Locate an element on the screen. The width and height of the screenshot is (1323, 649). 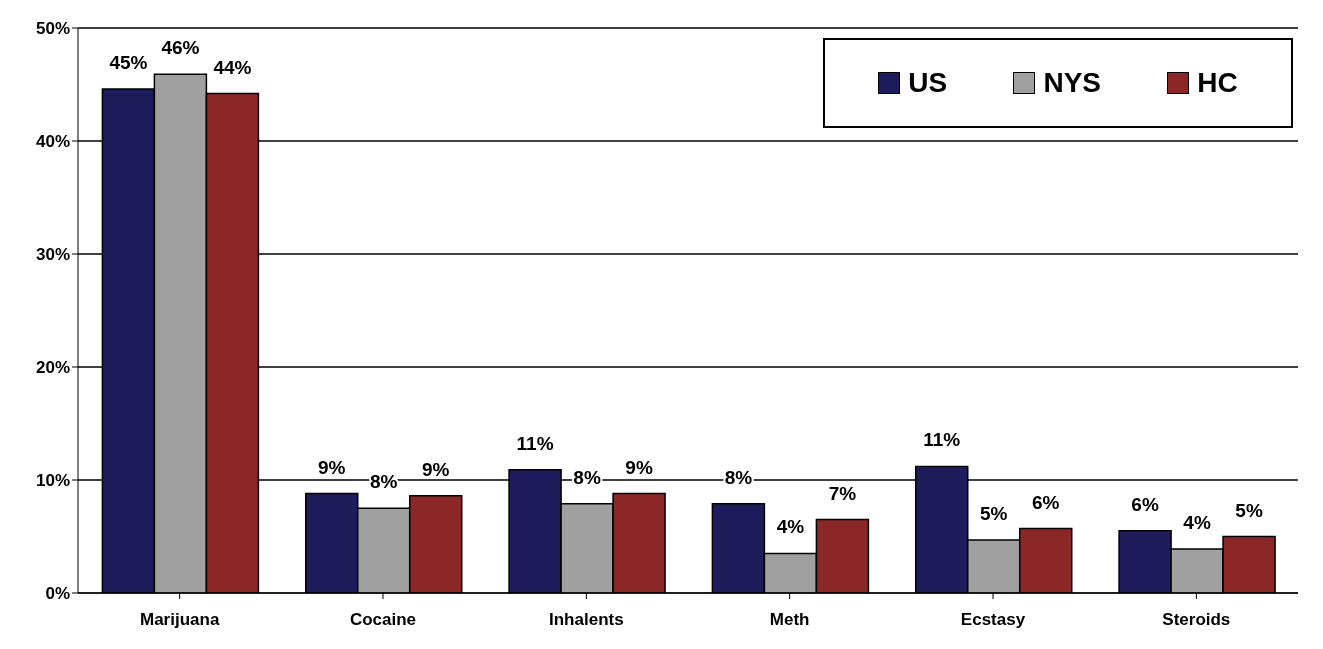
legend-label: HC is located at coordinates (1217, 83).